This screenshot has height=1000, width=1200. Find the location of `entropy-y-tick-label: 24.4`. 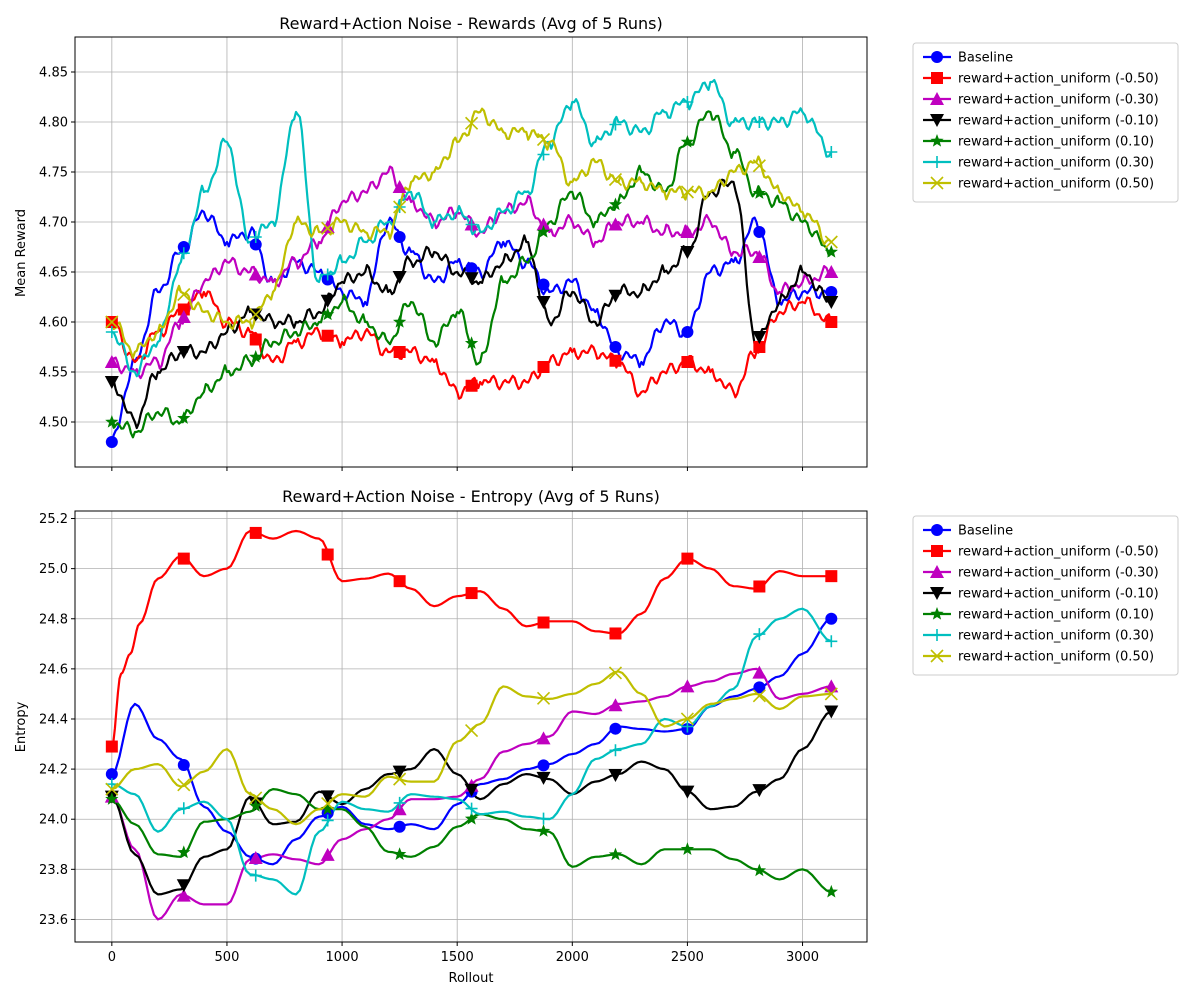

entropy-y-tick-label: 24.4 is located at coordinates (53, 719).